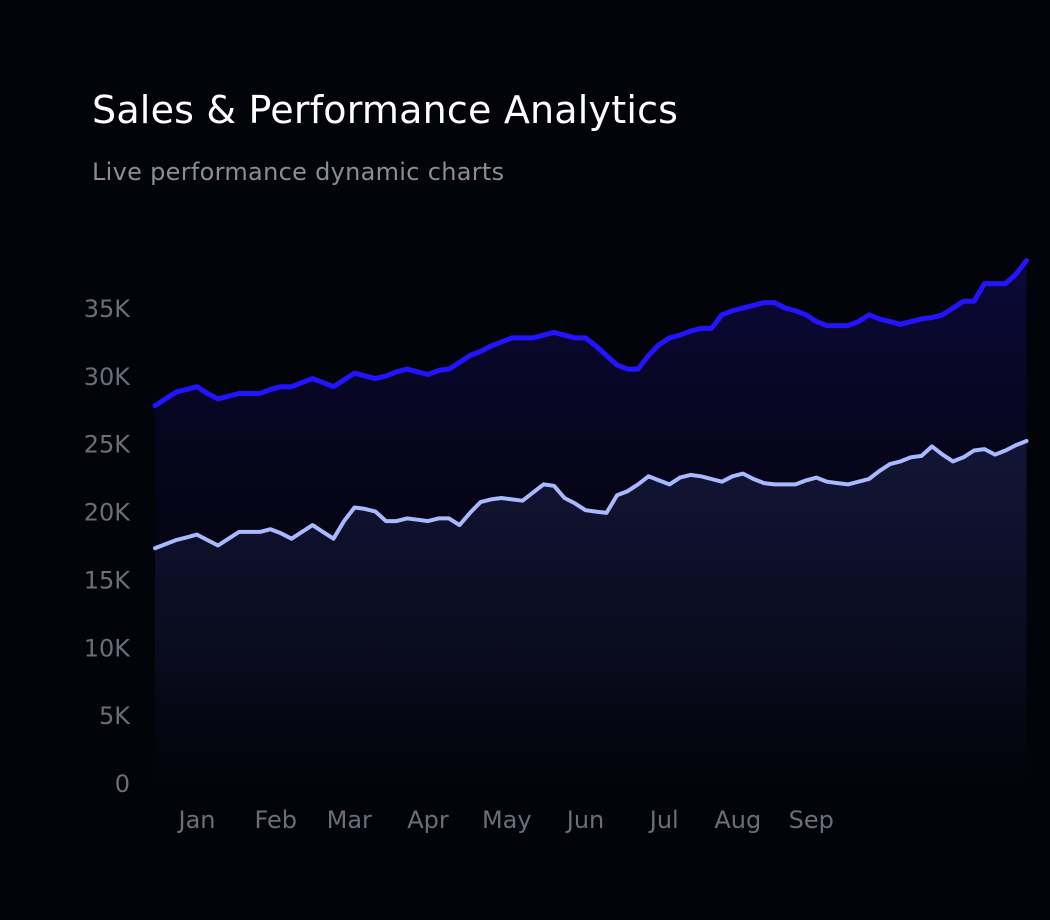 This screenshot has width=1050, height=920. What do you see at coordinates (349, 820) in the screenshot?
I see `x-tick-label: Mar` at bounding box center [349, 820].